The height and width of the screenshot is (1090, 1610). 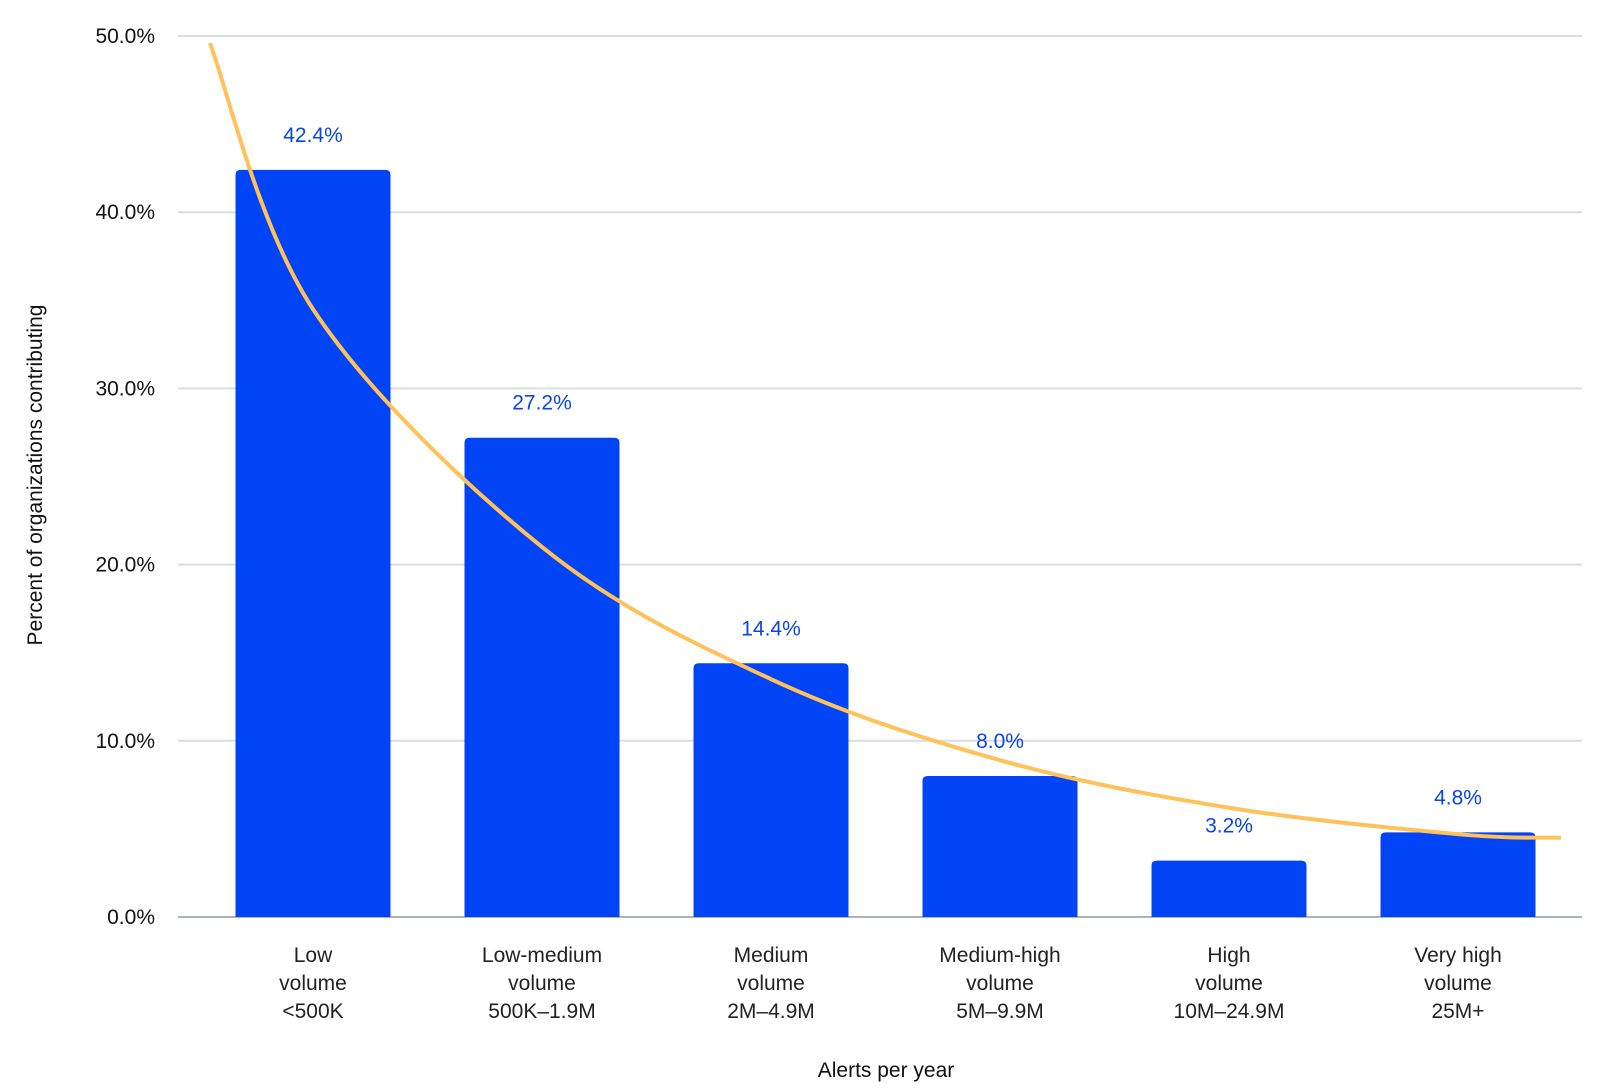 I want to click on x-tick-label: Very high volume 25M+, so click(x=1458, y=983).